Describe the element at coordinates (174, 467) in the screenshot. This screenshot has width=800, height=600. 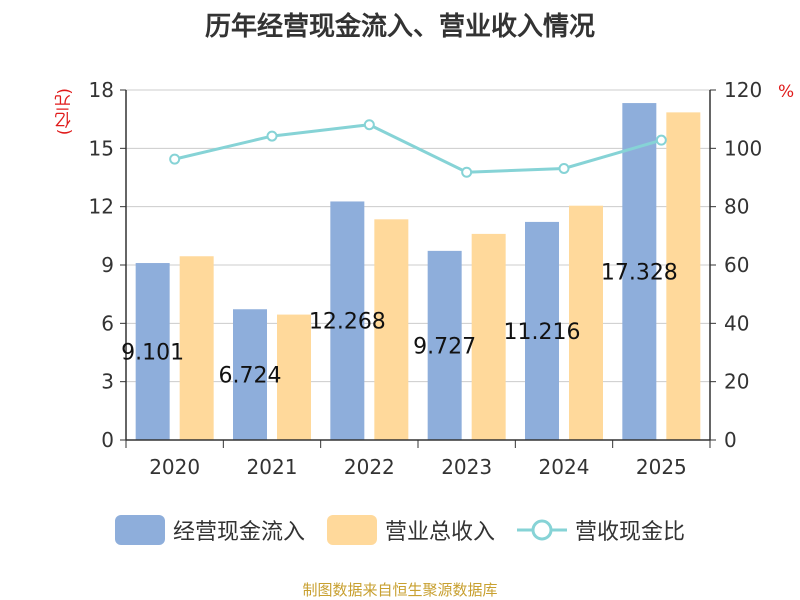
I see `x-tick-label: 2020` at that location.